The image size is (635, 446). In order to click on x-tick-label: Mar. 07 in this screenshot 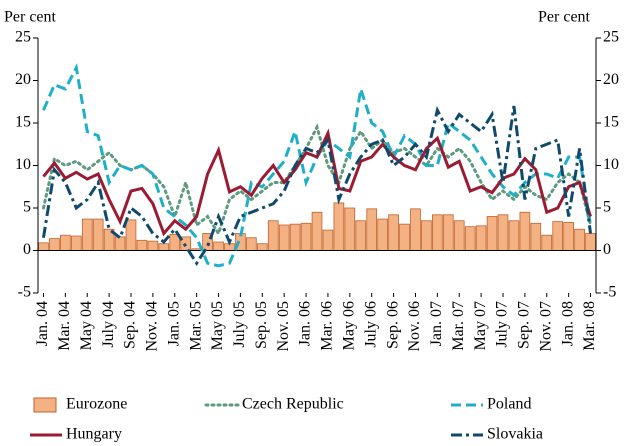, I will do `click(458, 326)`.